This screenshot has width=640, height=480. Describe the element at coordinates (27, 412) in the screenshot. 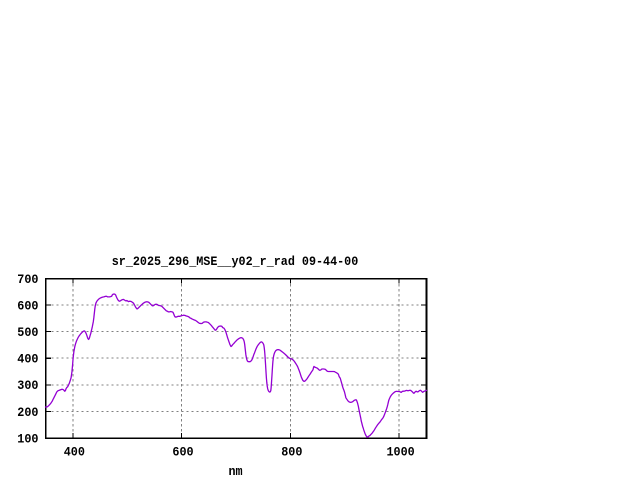

I see `svg-text: 200` at that location.